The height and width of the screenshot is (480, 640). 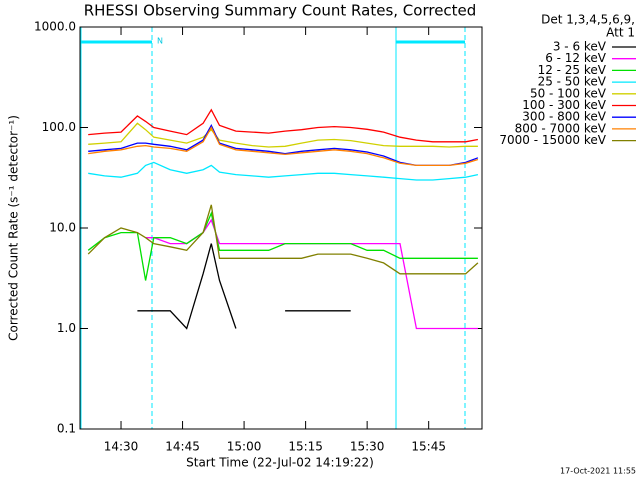 I want to click on legend-label: 50 - 100 keV, so click(x=568, y=93).